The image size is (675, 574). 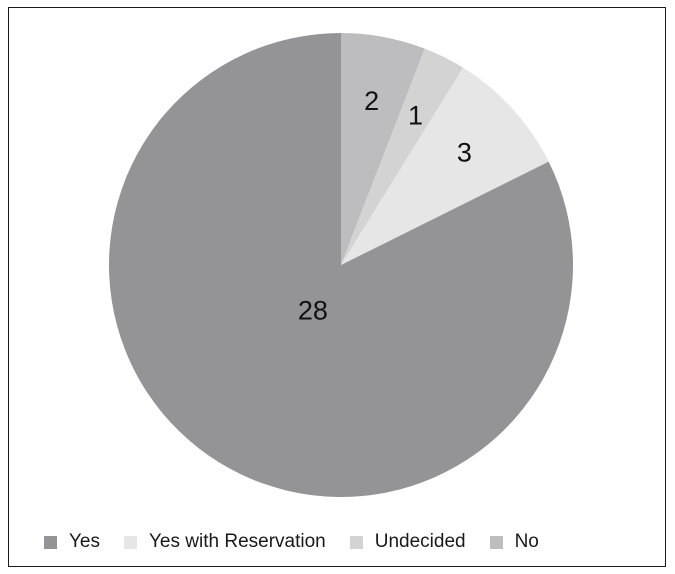 What do you see at coordinates (237, 541) in the screenshot?
I see `legend-label-yes-with-reservation: Yes with Reservation` at bounding box center [237, 541].